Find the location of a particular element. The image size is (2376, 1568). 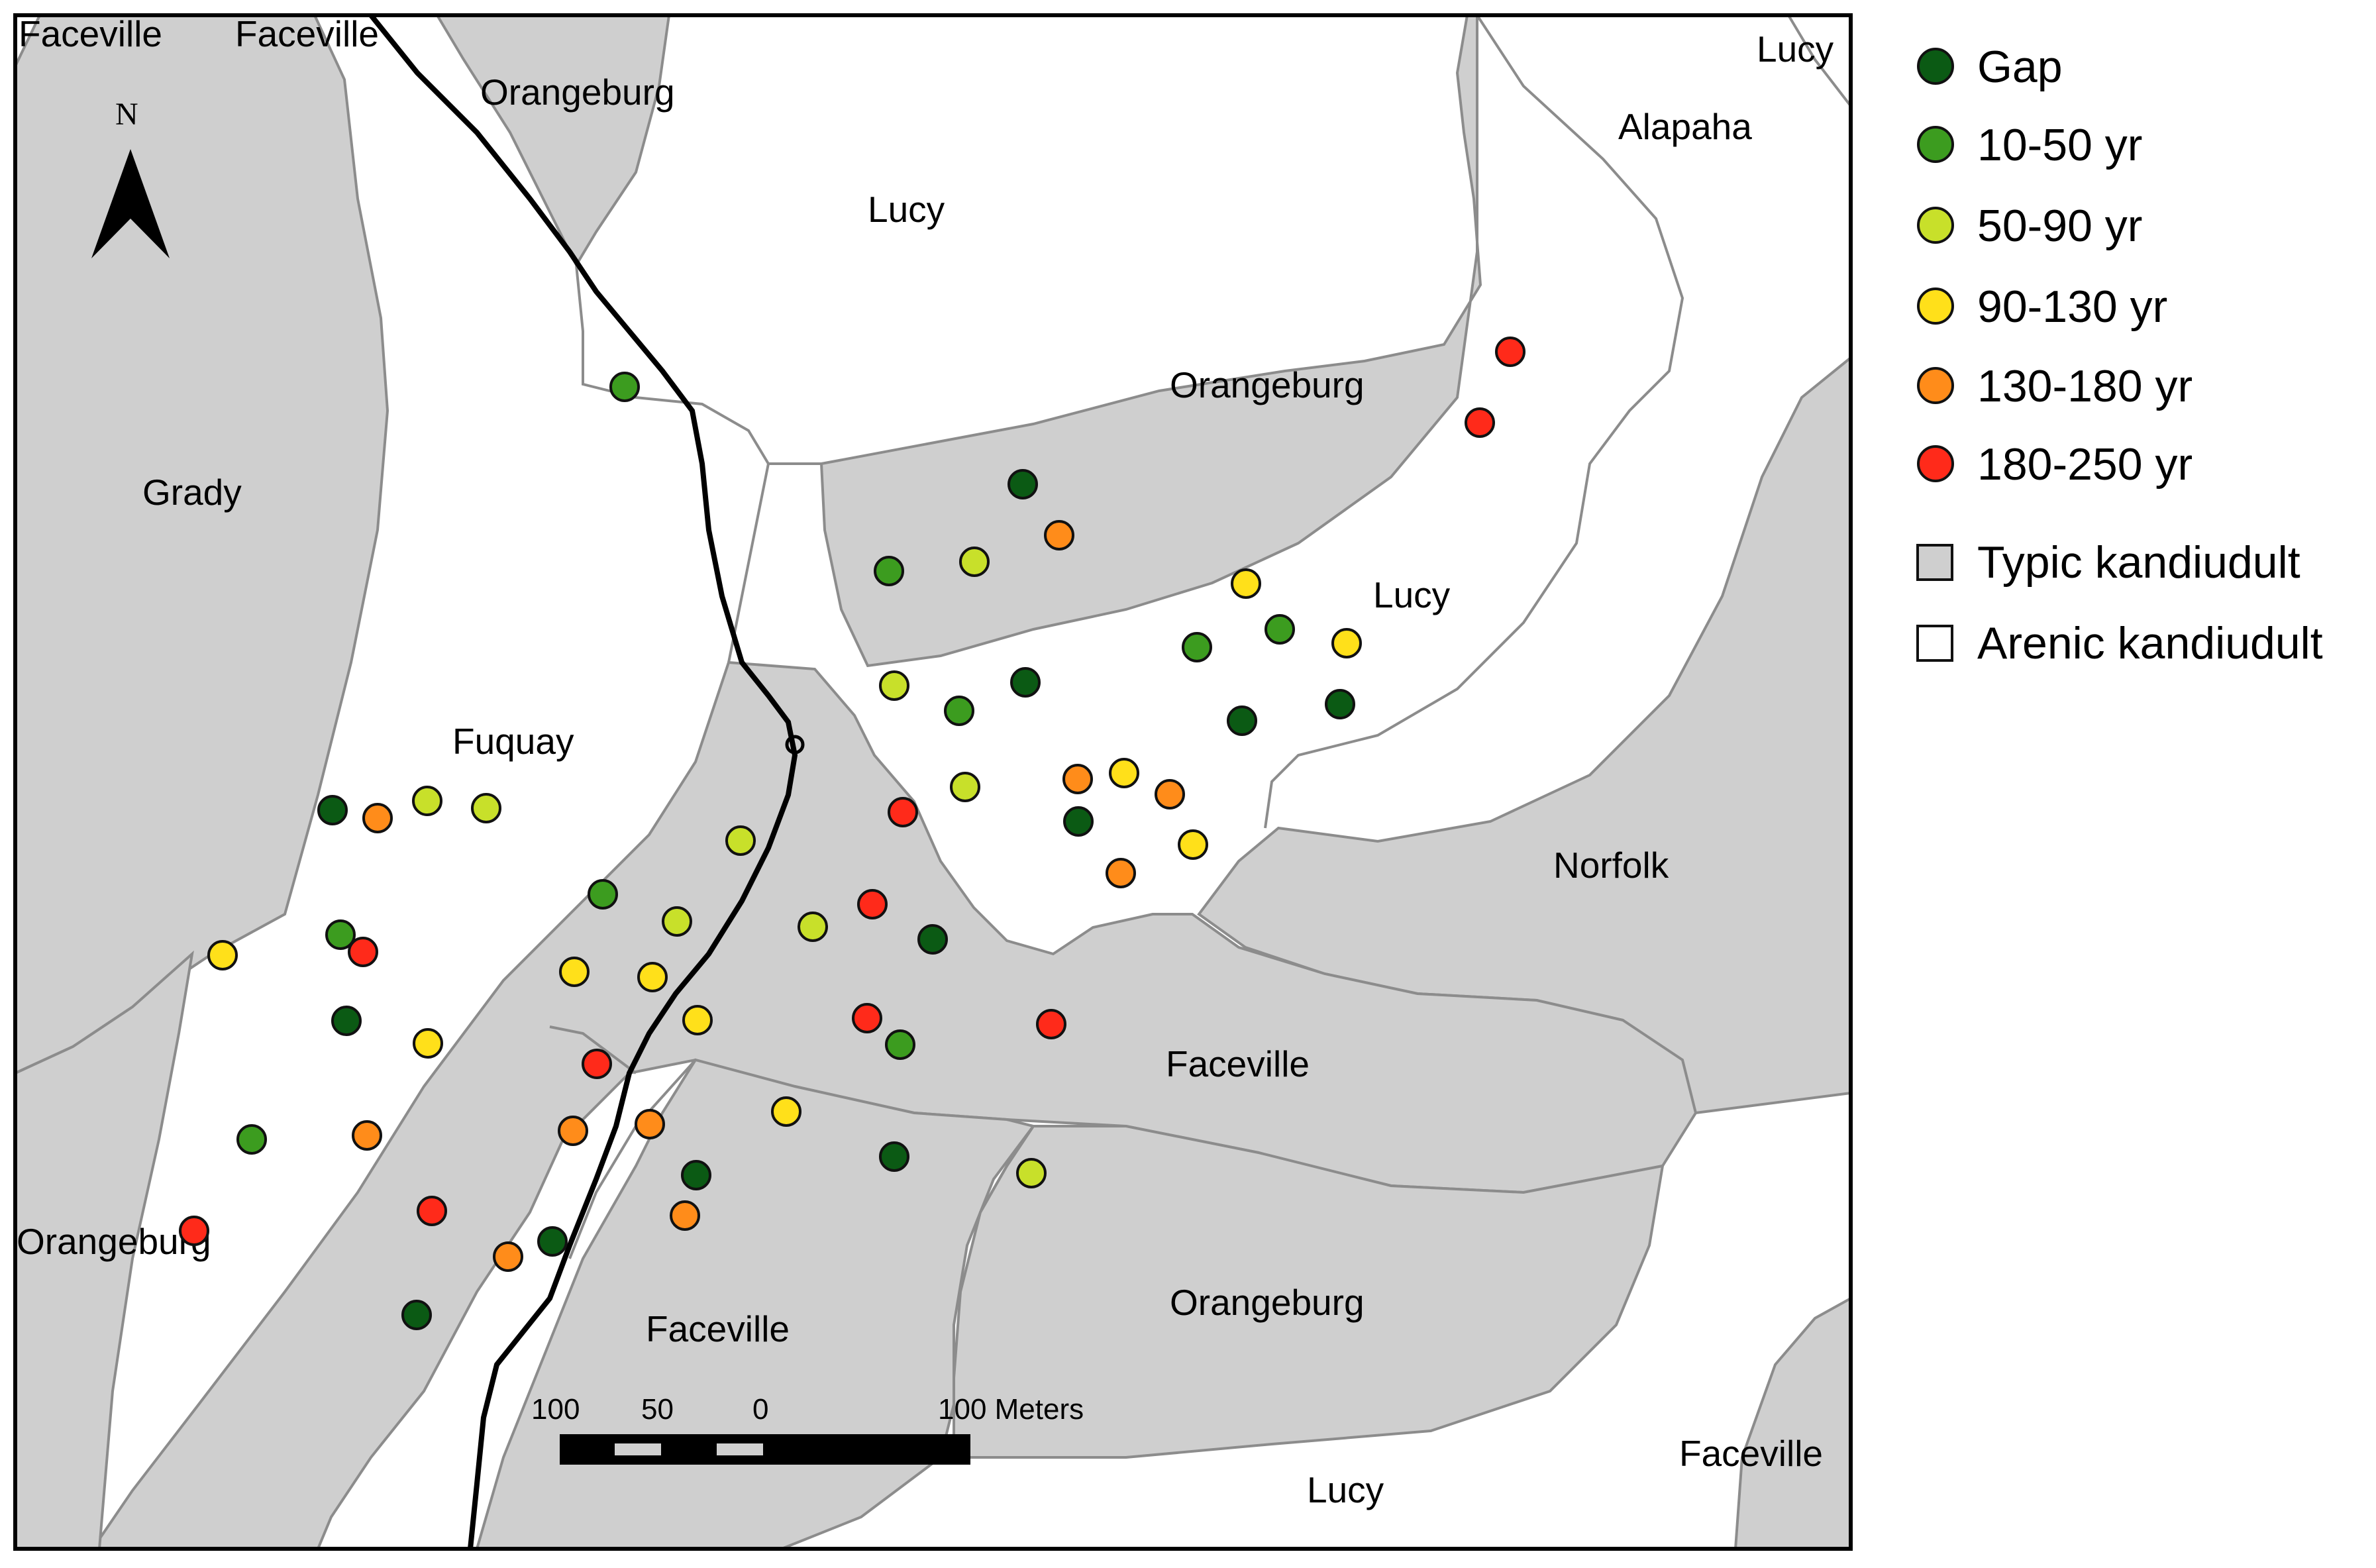

soil-label-lucy-tr: Lucy is located at coordinates (1795, 49).